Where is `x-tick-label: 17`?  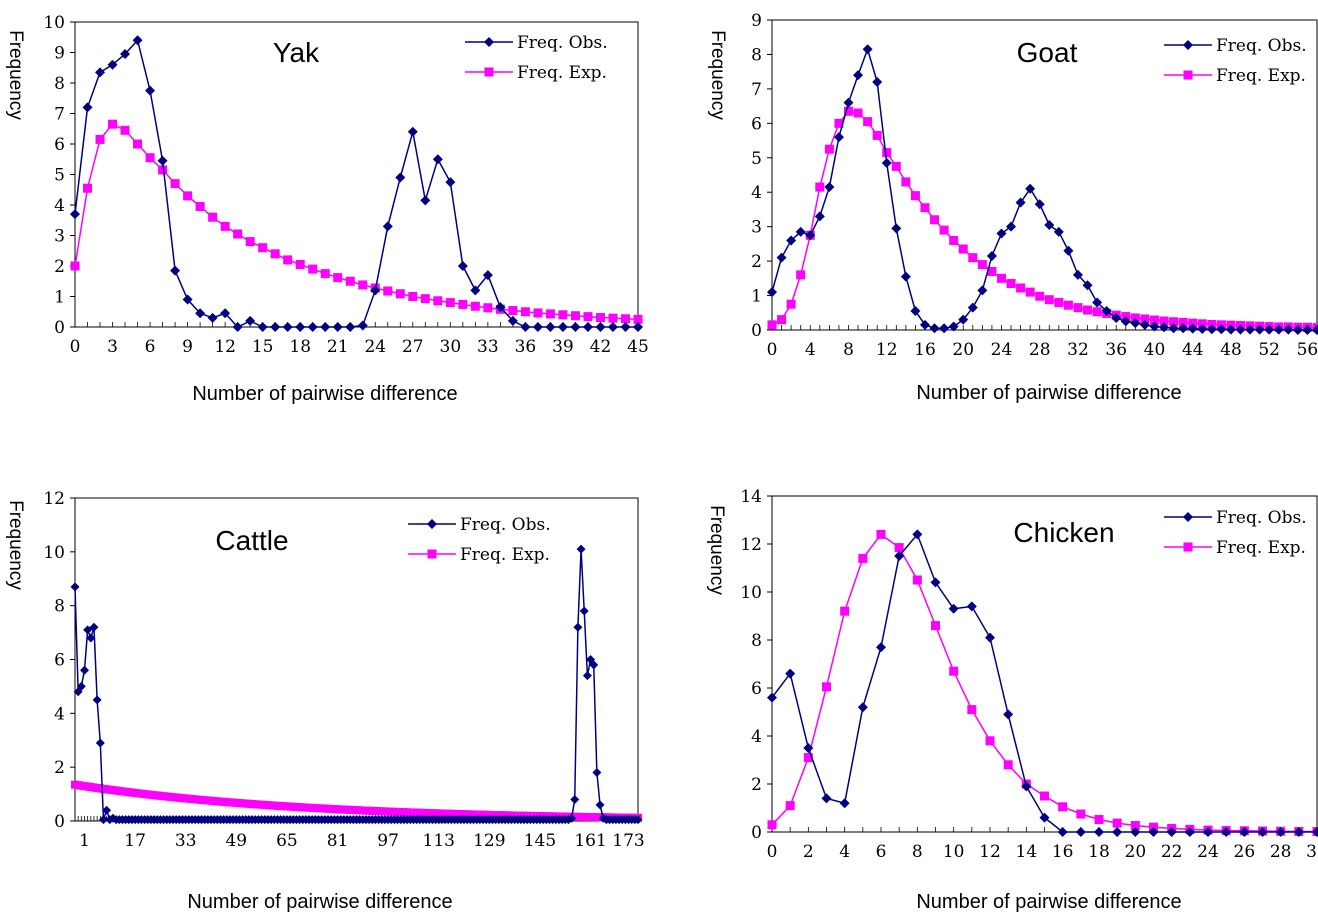
x-tick-label: 17 is located at coordinates (135, 841).